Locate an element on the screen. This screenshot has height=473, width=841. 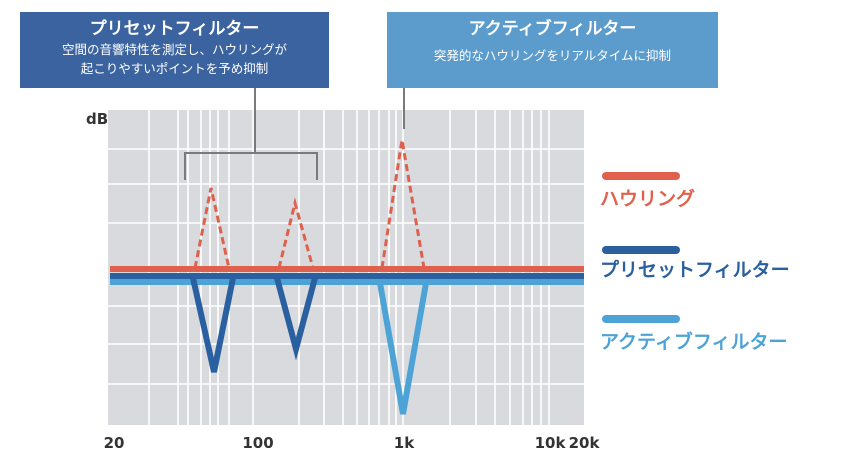
legend-active-swatch is located at coordinates (641, 319).